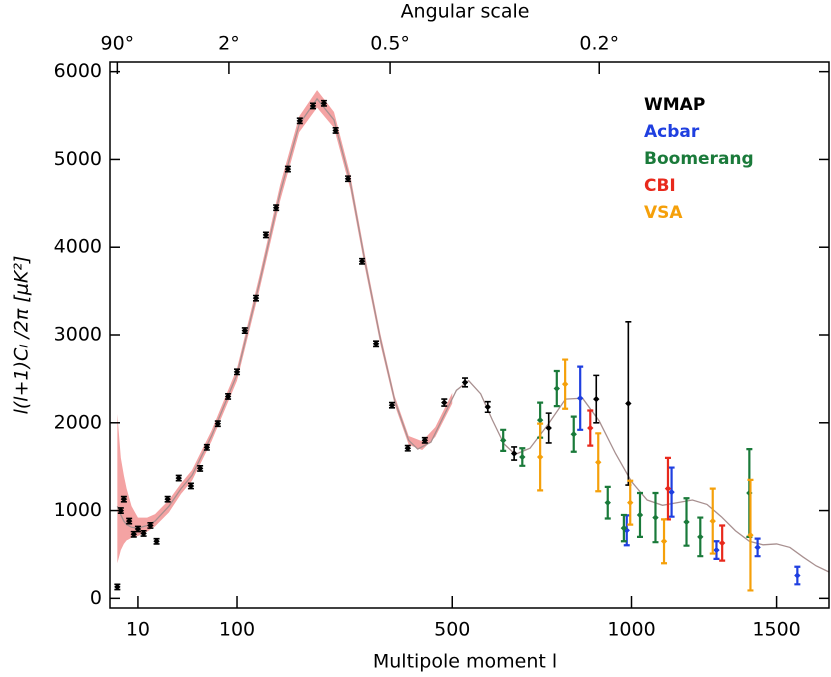 The image size is (831, 677). I want to click on x2-tick-label: 0.5°, so click(390, 44).